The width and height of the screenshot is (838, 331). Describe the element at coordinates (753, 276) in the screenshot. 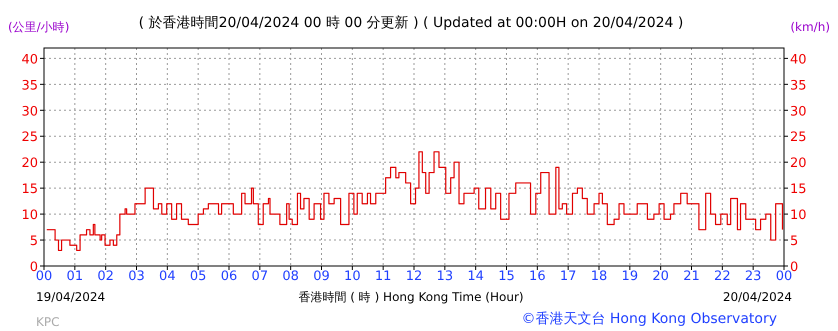

I see `x-tick-label: 23` at that location.